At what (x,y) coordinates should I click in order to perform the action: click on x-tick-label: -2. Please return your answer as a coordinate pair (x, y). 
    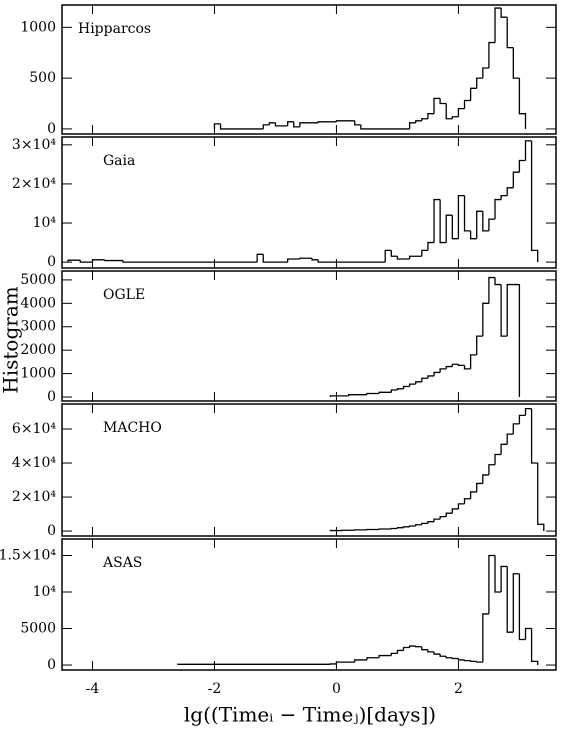
    Looking at the image, I should click on (215, 689).